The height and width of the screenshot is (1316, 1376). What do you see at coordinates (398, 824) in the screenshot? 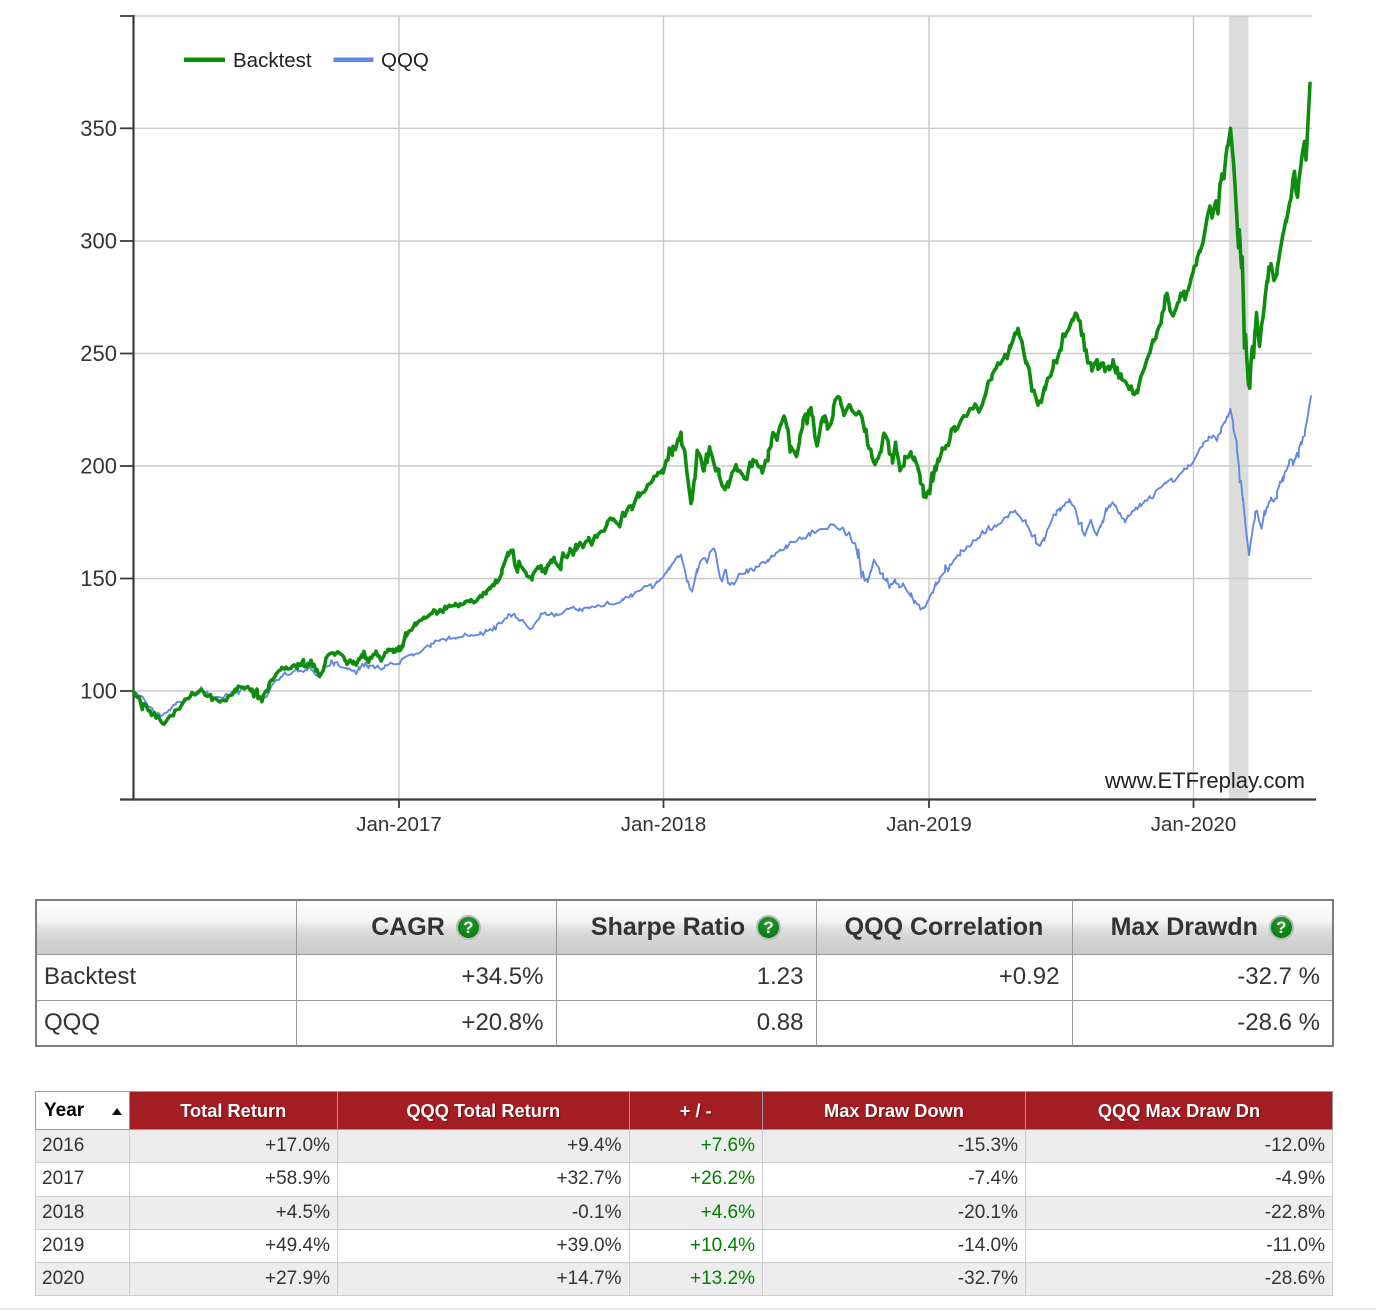
I see `svg-text: Jan-2017` at bounding box center [398, 824].